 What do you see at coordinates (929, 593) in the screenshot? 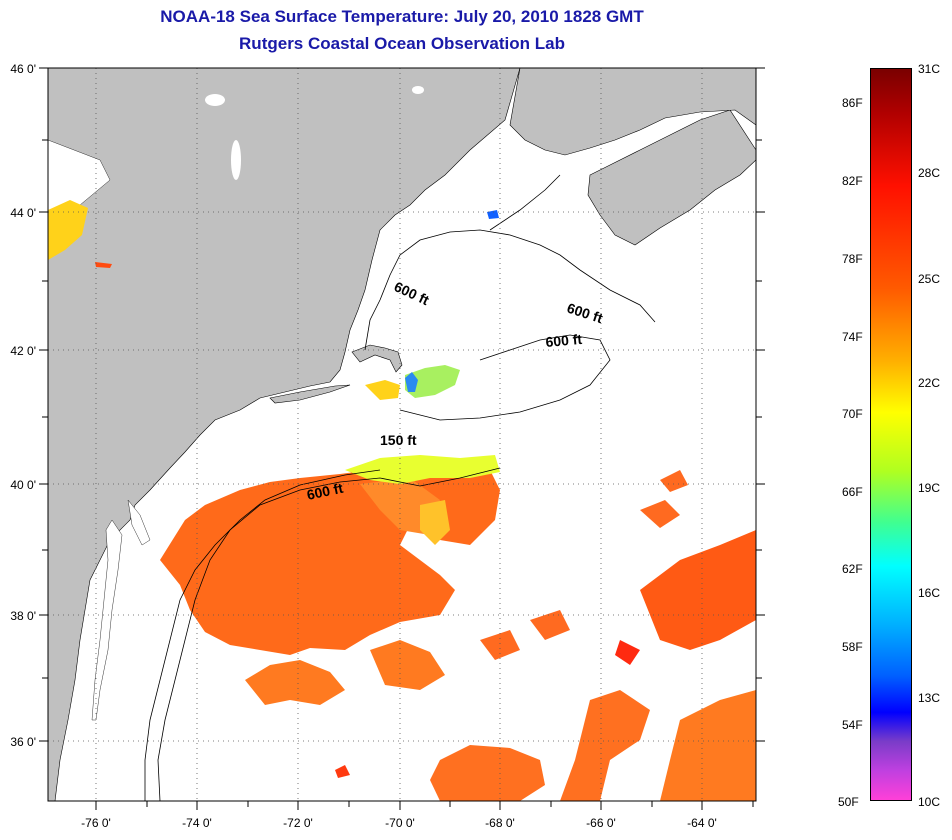
I see `colorbar-c-label: 16C` at bounding box center [929, 593].